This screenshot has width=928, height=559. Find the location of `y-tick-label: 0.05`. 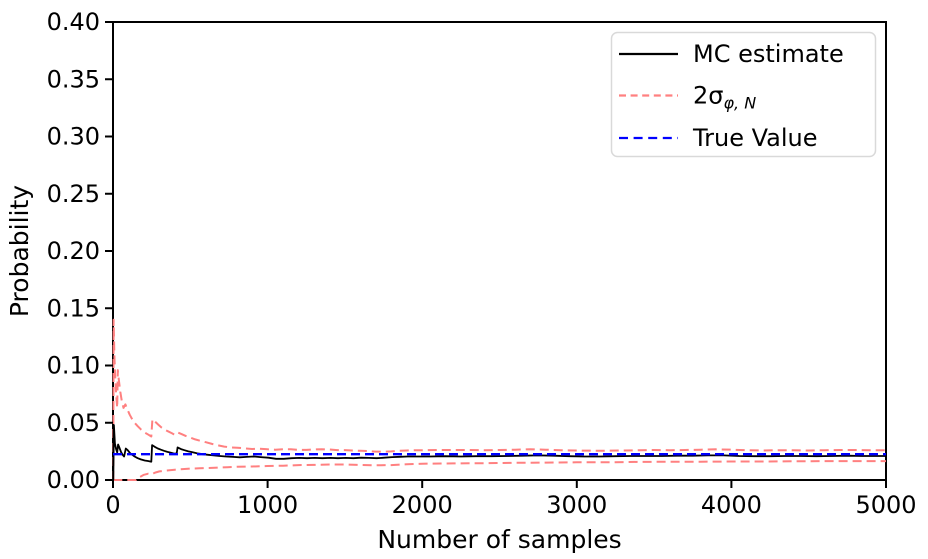

y-tick-label: 0.05 is located at coordinates (73, 423).